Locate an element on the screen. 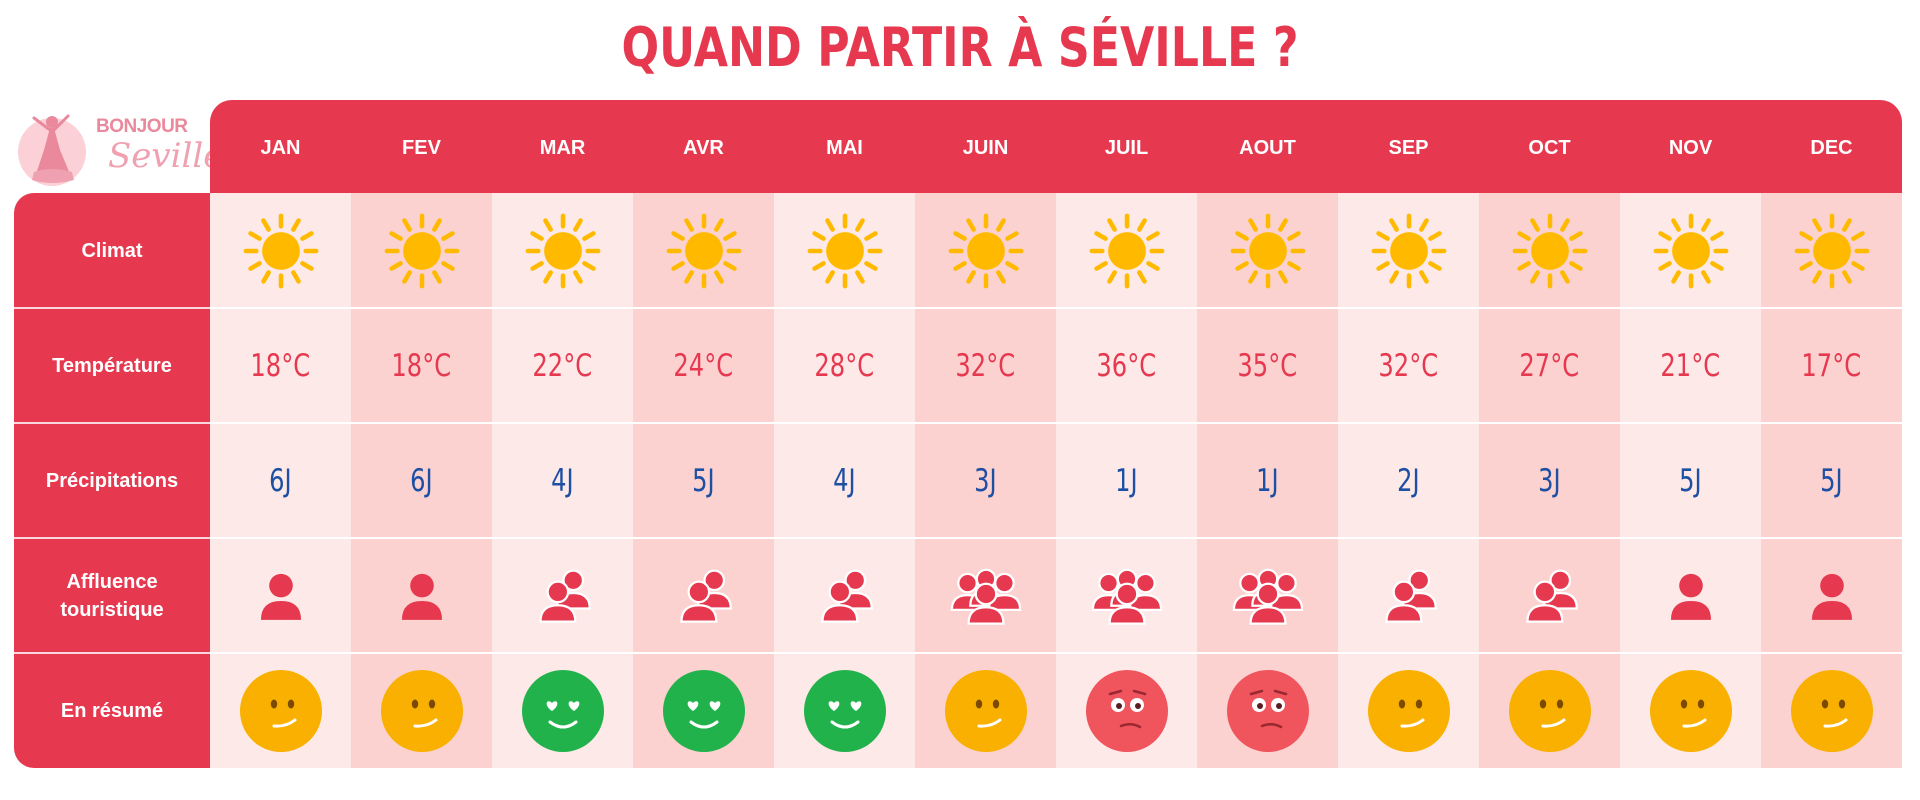 The height and width of the screenshot is (800, 1920). temperature-value: 28°C is located at coordinates (844, 365).